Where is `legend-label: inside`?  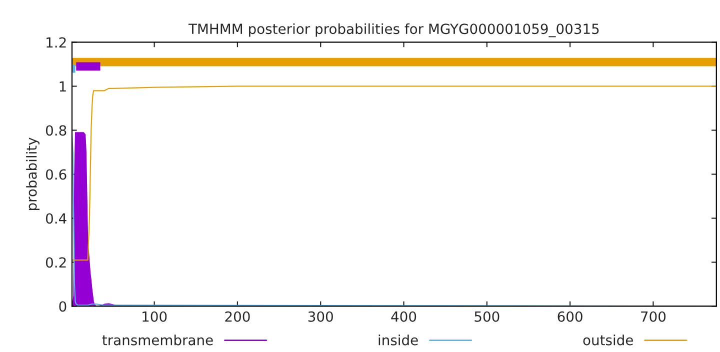
legend-label: inside is located at coordinates (398, 340).